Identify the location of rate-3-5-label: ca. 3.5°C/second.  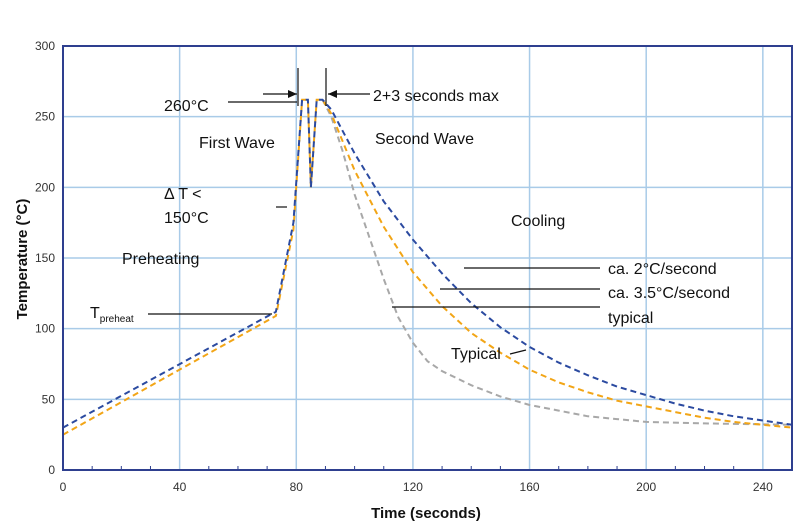
(669, 293).